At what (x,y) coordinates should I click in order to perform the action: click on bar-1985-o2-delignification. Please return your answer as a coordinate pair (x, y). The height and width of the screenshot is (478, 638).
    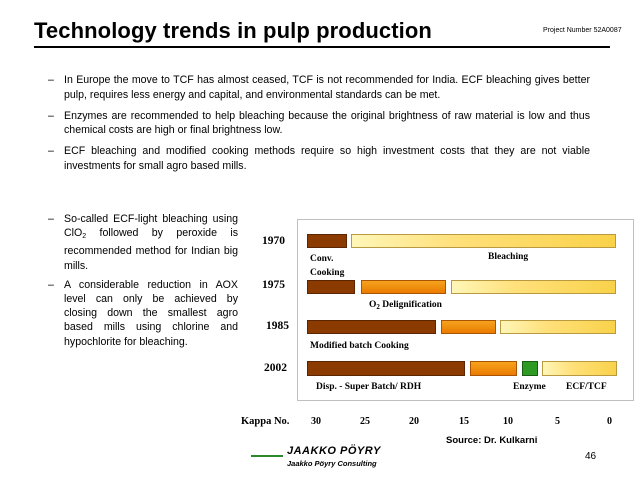
    Looking at the image, I should click on (468, 327).